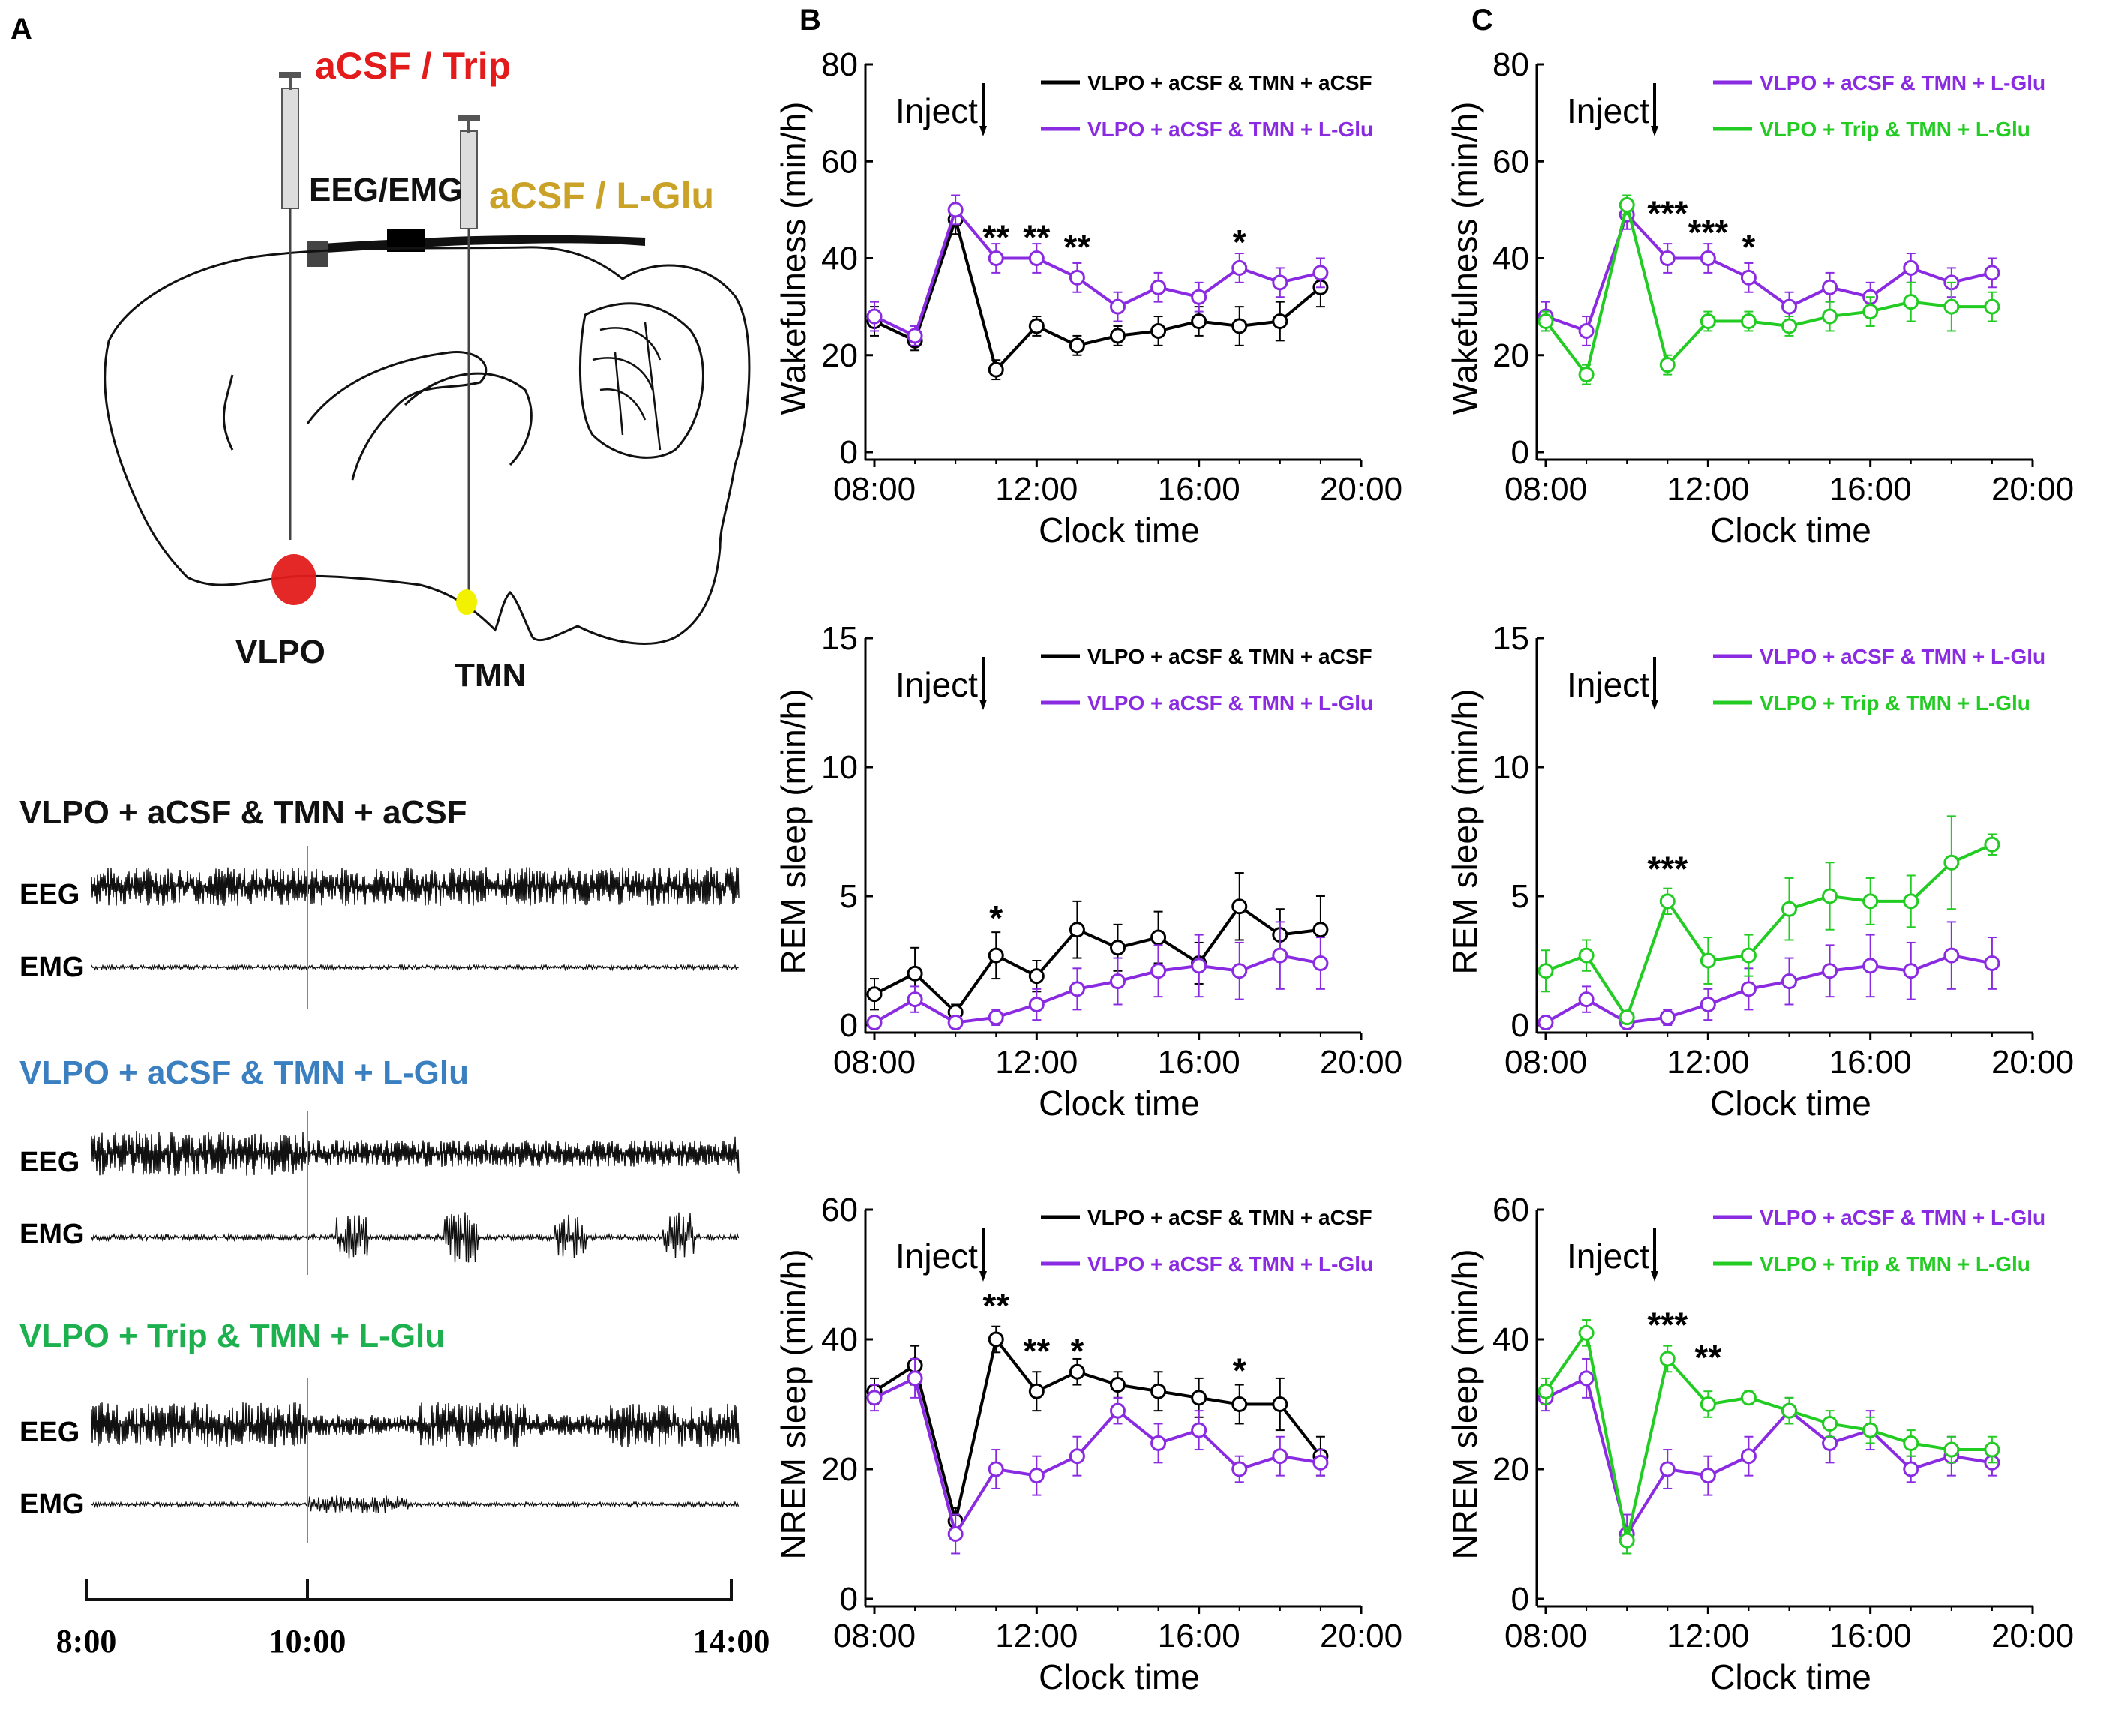  Describe the element at coordinates (849, 897) in the screenshot. I see `y-tick-label: 5` at that location.